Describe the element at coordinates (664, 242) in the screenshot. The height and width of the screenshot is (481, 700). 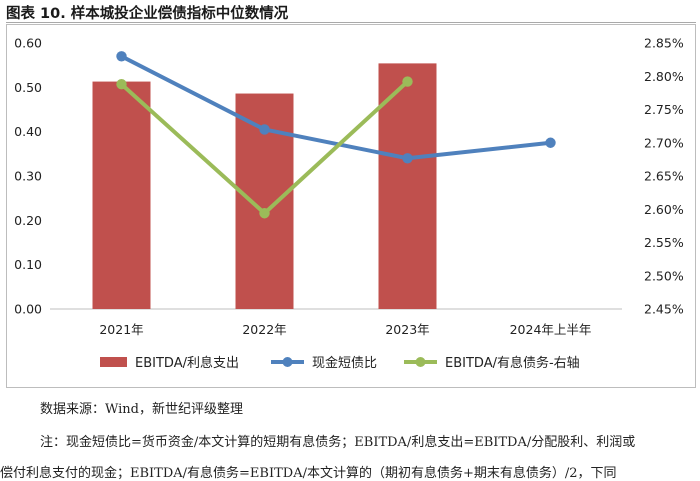
I see `right-tick-label: 2.55%` at that location.